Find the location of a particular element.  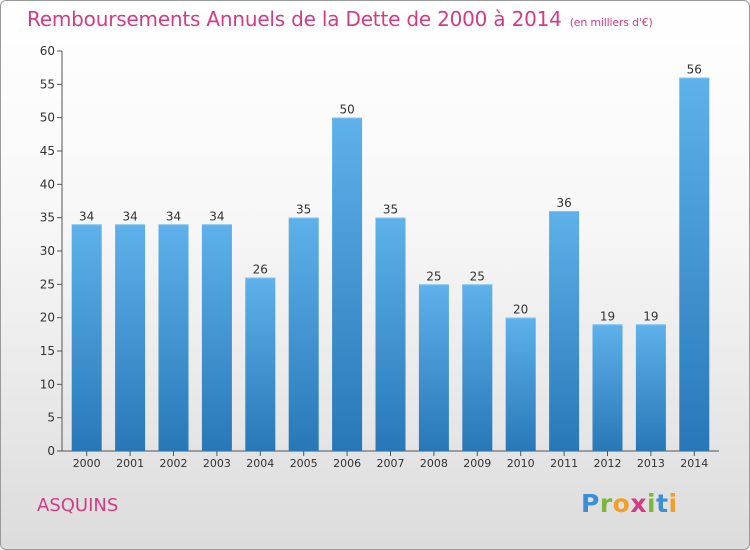

x-tick-label: 2014 is located at coordinates (694, 463).